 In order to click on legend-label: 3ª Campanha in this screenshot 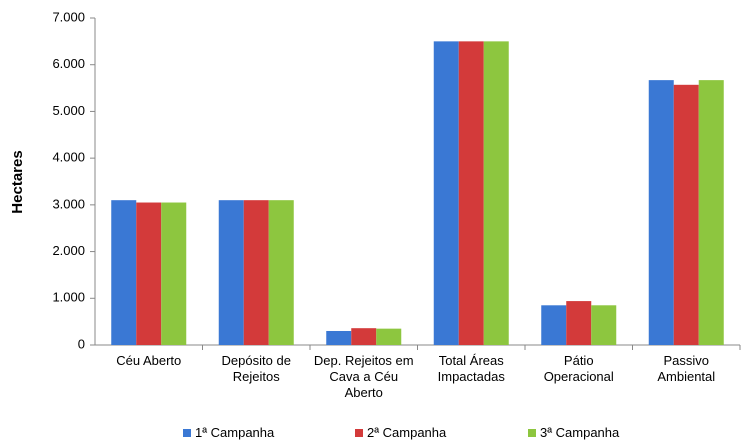, I will do `click(580, 432)`.